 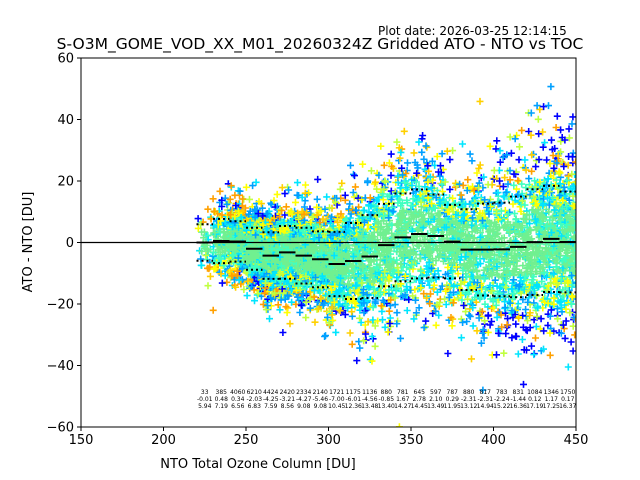 I want to click on plot-date: Plot date: 2026-03-25 12:14:15, so click(x=472, y=31).